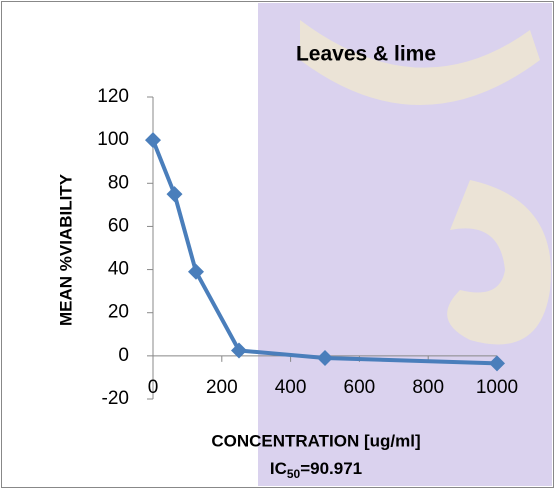 This screenshot has height=494, width=555. What do you see at coordinates (115, 398) in the screenshot?
I see `y-tick-label: -20` at bounding box center [115, 398].